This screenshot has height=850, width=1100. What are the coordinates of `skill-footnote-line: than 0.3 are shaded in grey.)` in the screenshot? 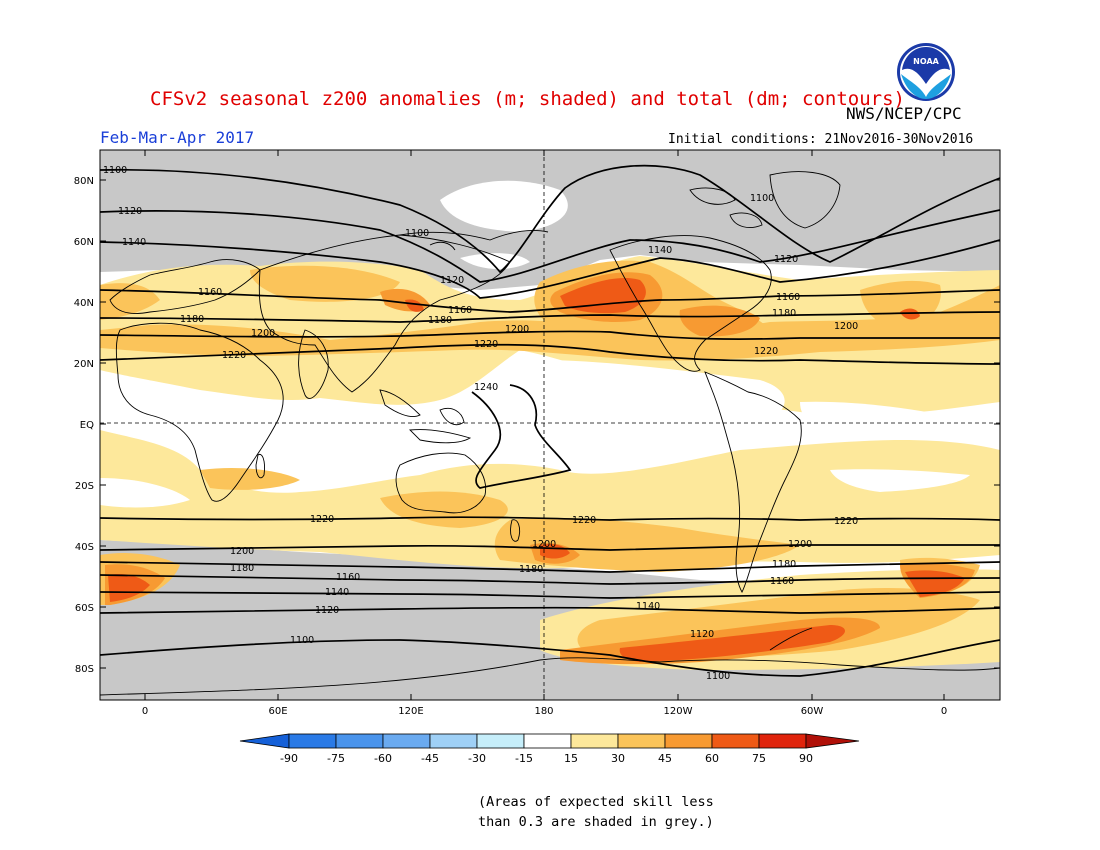 It's located at (596, 822).